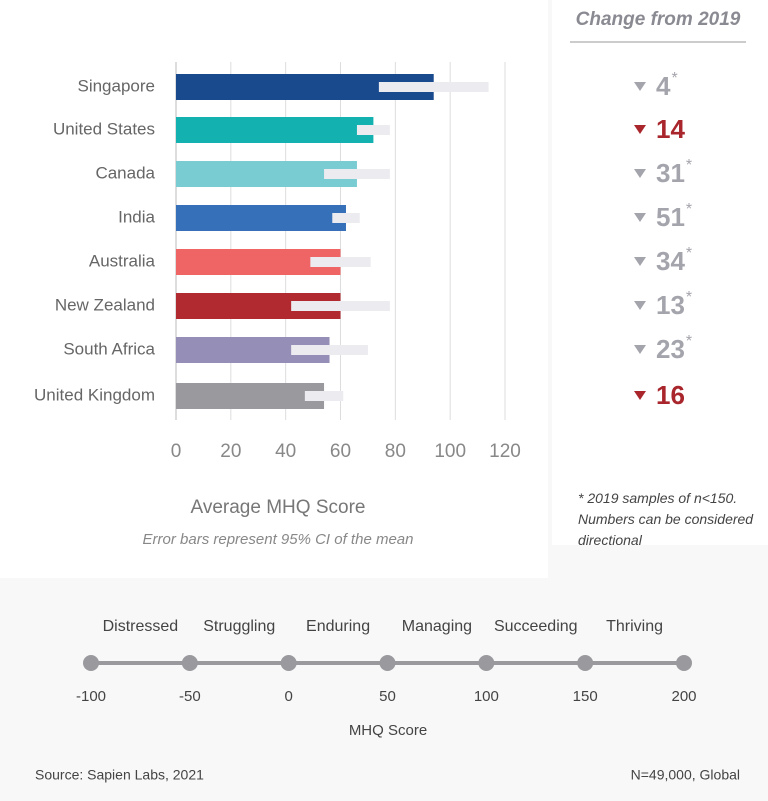  I want to click on category-label: South Africa, so click(109, 348).